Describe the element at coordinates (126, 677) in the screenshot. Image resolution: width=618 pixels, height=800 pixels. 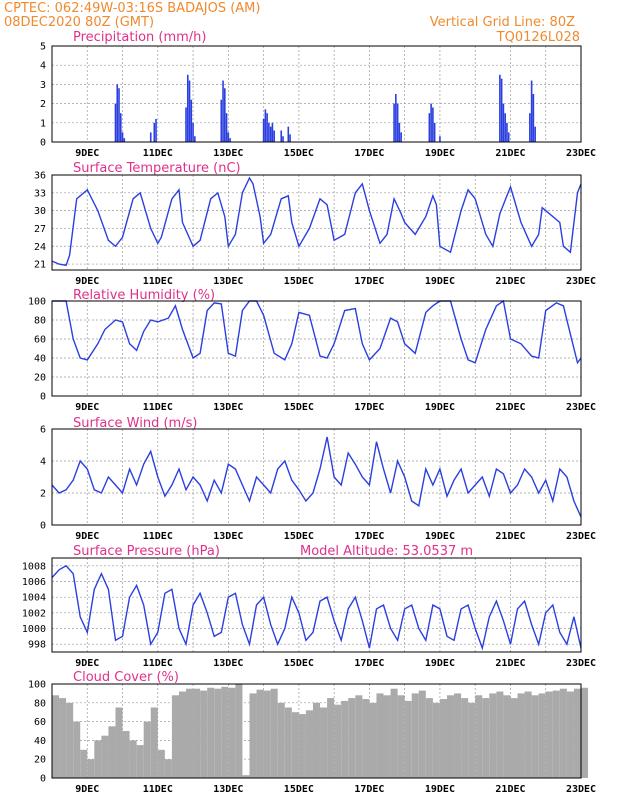
I see `cloud-title: Cloud Cover (%)` at that location.